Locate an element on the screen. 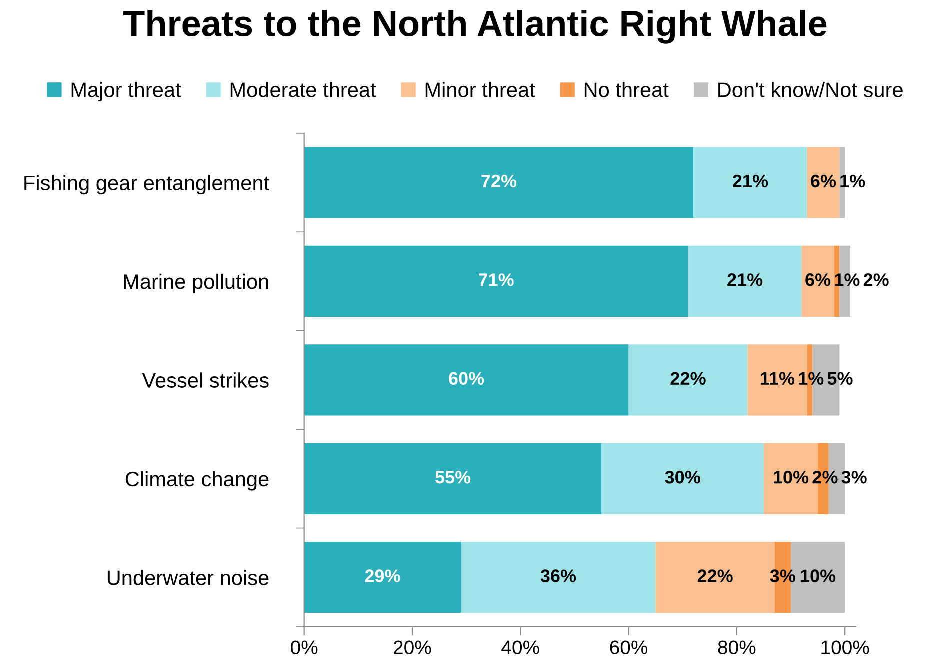 The height and width of the screenshot is (667, 951). x-tick-label: 80% is located at coordinates (737, 647).